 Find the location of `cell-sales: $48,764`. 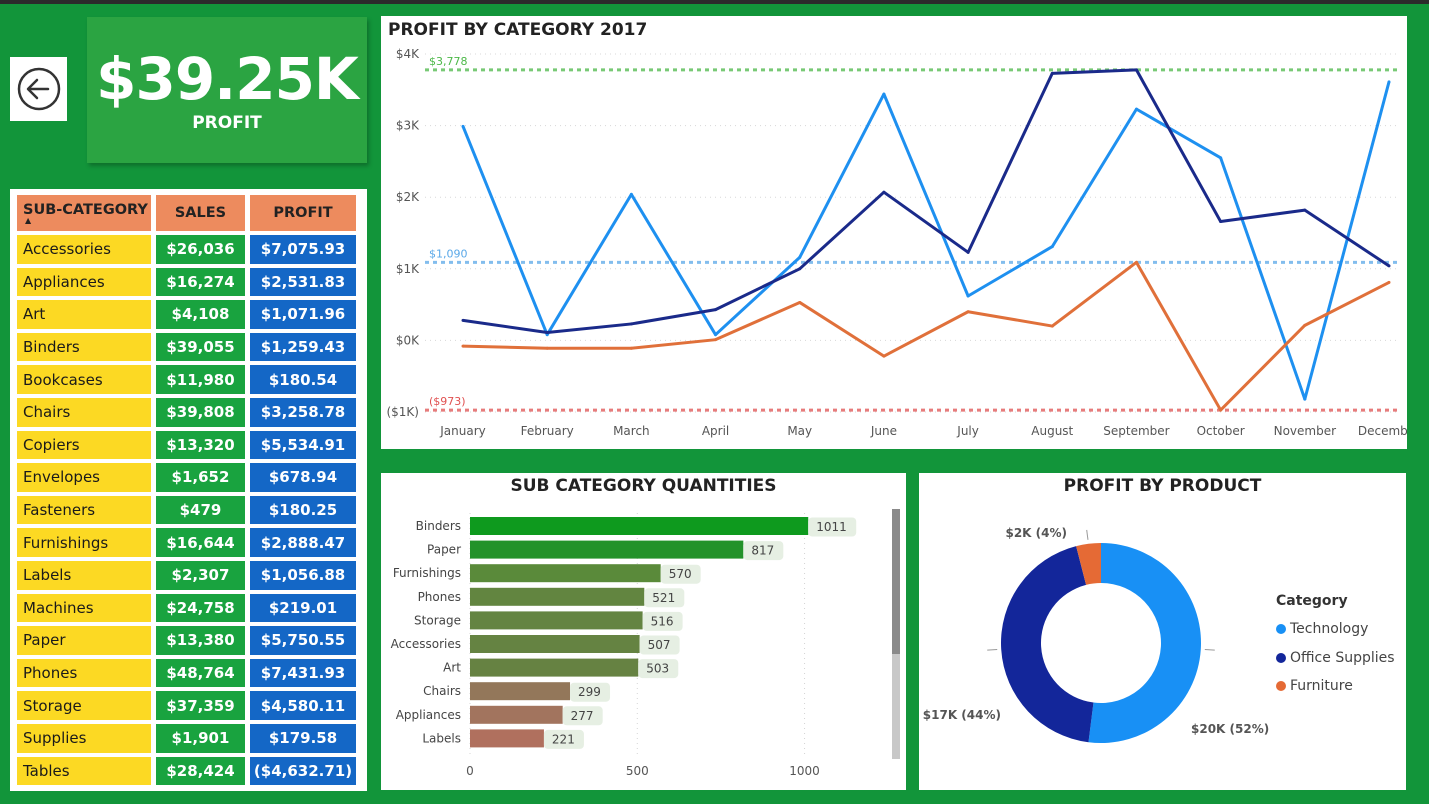

cell-sales: $48,764 is located at coordinates (200, 673).